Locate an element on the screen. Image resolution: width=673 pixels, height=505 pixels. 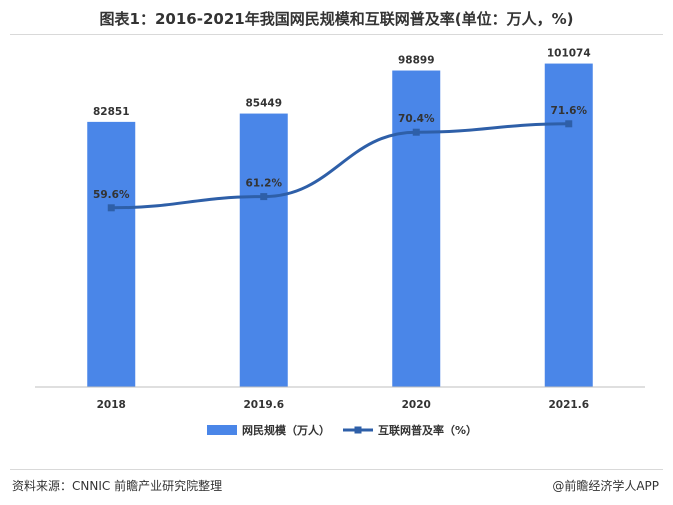
source-note: 资料来源：CNNIC 前瞻产业研究院整理 is located at coordinates (117, 486).